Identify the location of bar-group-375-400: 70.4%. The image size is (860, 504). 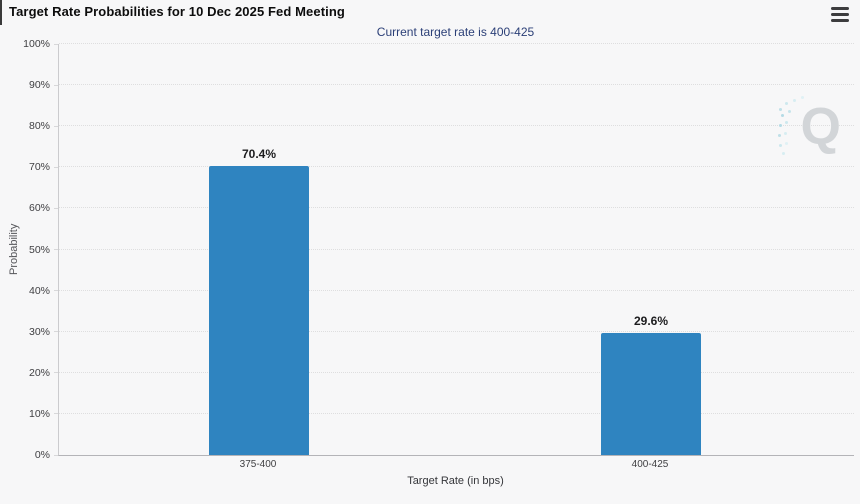
(259, 249).